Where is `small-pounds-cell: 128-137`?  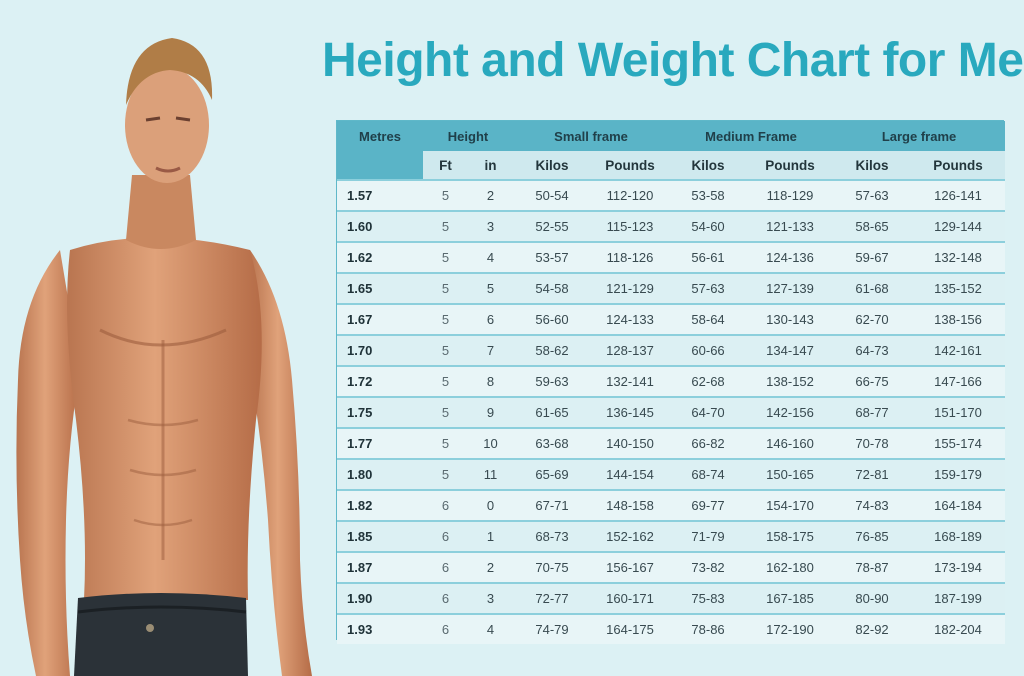 small-pounds-cell: 128-137 is located at coordinates (630, 350).